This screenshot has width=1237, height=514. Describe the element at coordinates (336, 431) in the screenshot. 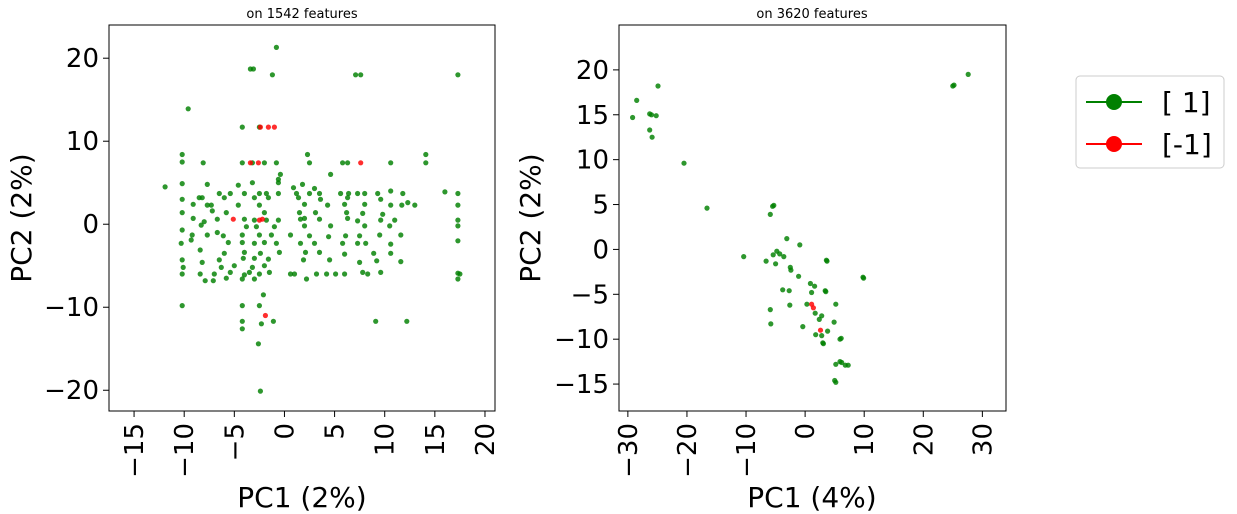

I see `x-tick-label: 5` at that location.